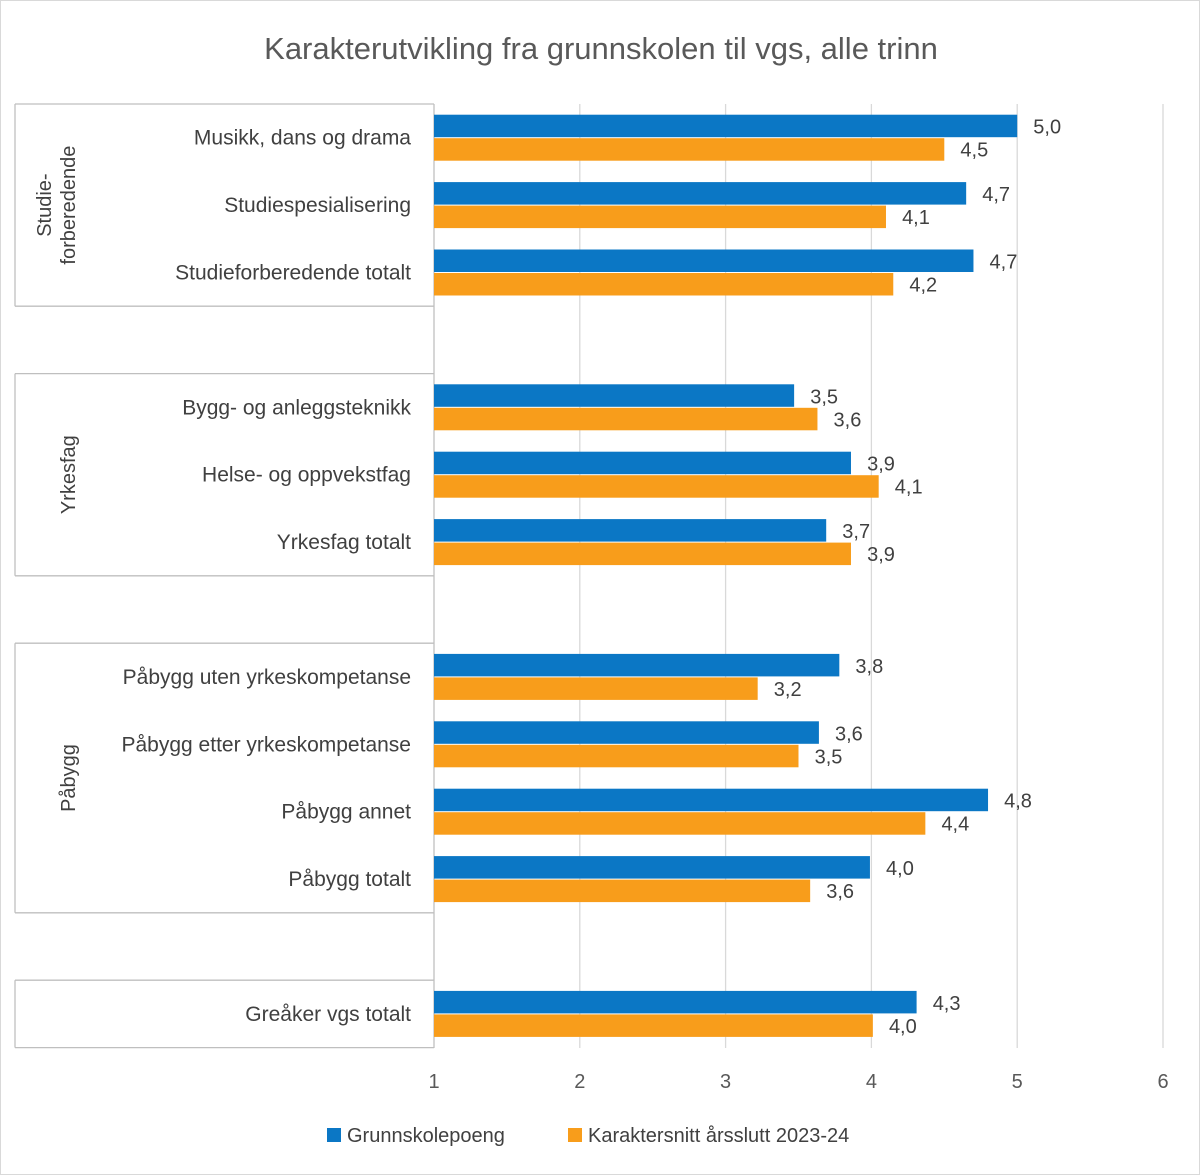 This screenshot has height=1176, width=1200. I want to click on data-label-karaktersnitt: 4,0, so click(903, 1027).